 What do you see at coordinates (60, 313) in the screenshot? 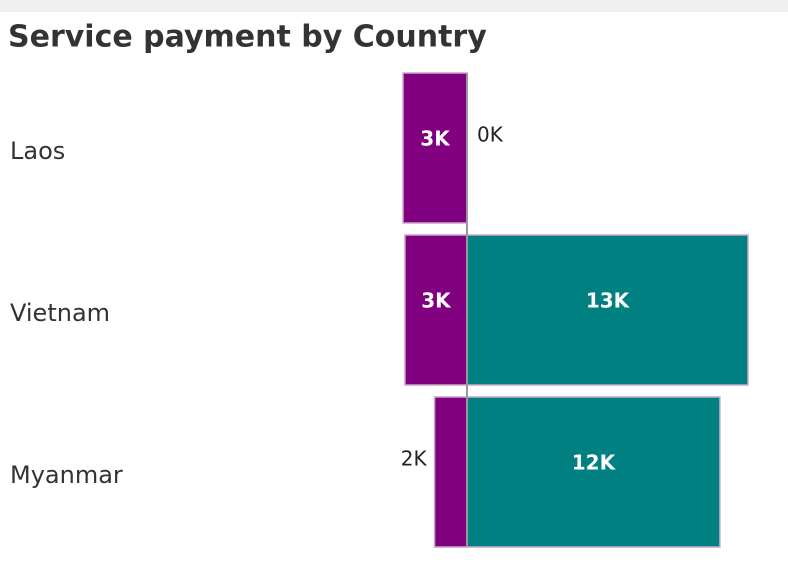
I see `category-label: Vietnam` at bounding box center [60, 313].